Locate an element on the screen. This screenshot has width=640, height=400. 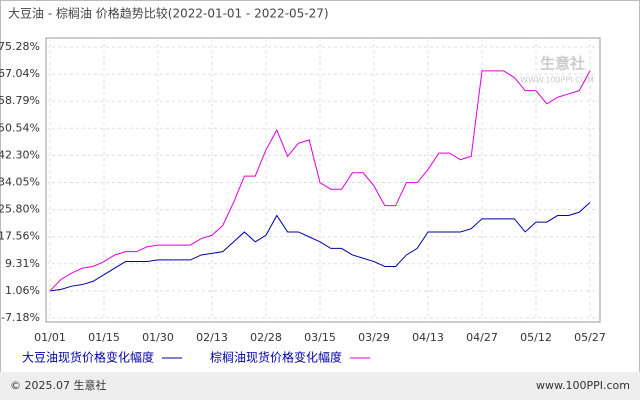
watermark: 生意社 is located at coordinates (562, 64).